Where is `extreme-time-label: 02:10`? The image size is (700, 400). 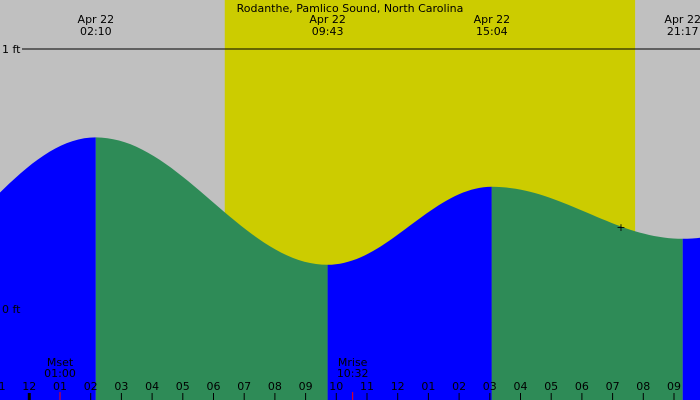 extreme-time-label: 02:10 is located at coordinates (96, 31).